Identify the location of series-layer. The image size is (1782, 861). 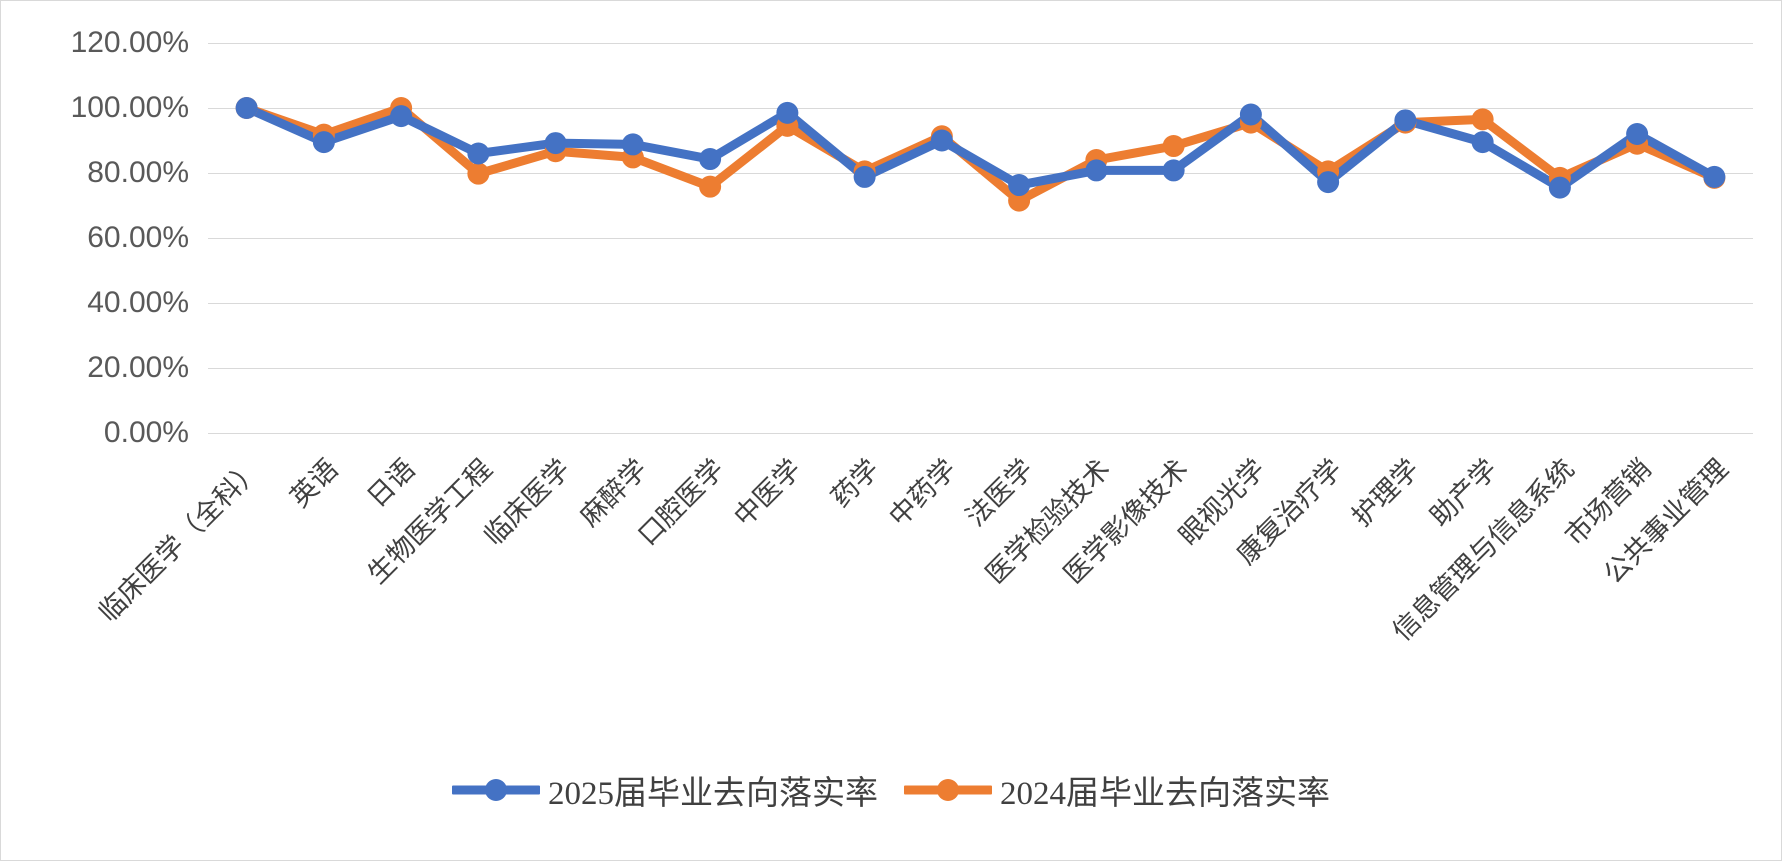
(980, 154).